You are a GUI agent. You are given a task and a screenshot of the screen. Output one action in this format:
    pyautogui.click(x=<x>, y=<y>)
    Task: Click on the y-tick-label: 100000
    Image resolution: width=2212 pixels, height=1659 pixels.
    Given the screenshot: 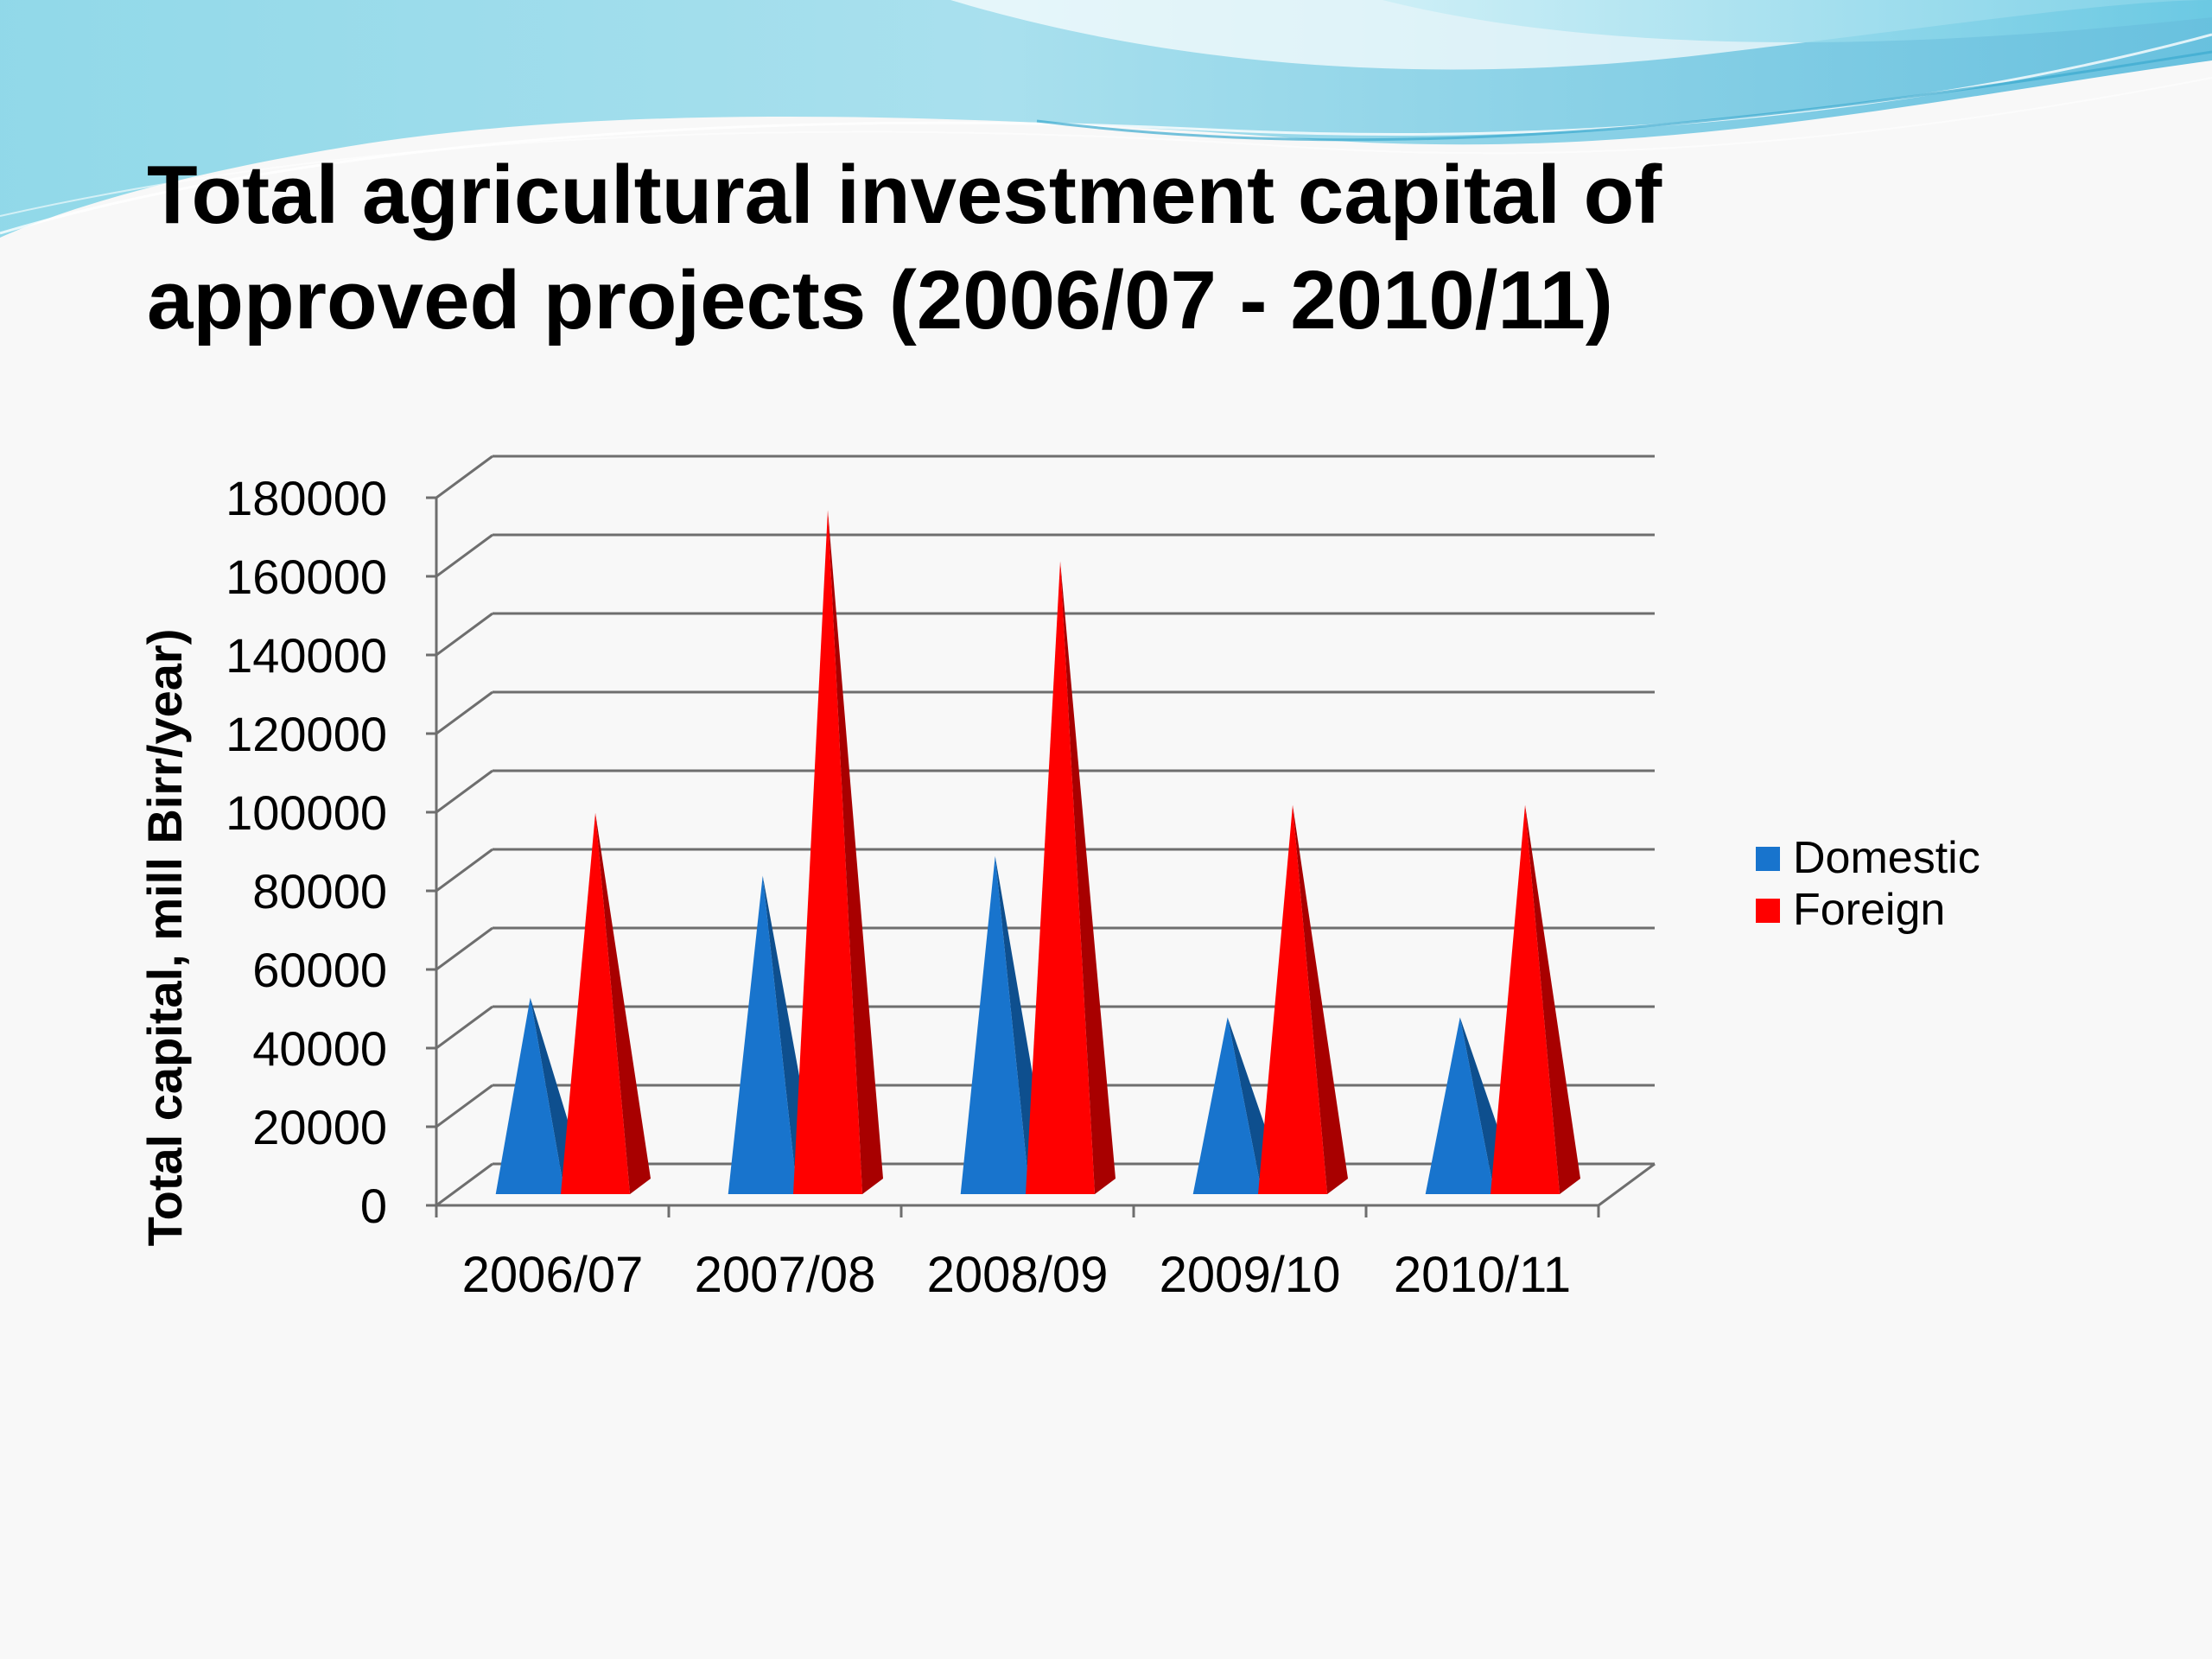 What is the action you would take?
    pyautogui.click(x=306, y=812)
    